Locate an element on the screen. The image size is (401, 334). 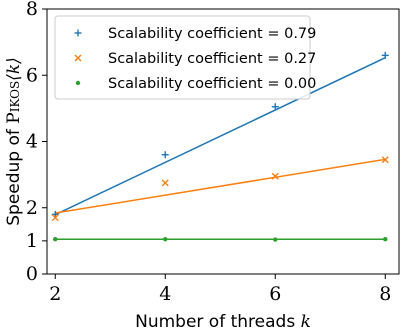
y-axis: 0 1 2 4 6 8 is located at coordinates (36, 142).